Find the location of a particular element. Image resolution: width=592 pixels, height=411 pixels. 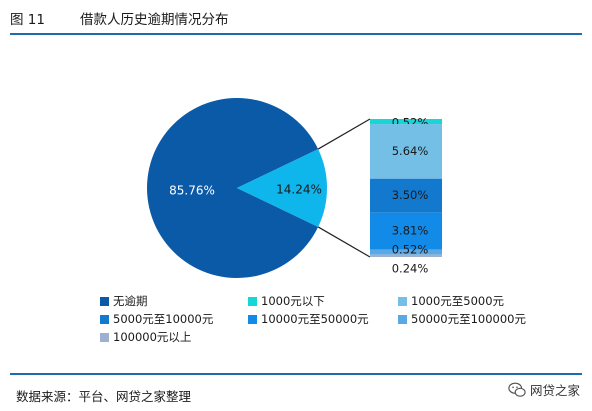

figure-header: 图 11 借款人历史逾期情况分布 is located at coordinates (119, 18).